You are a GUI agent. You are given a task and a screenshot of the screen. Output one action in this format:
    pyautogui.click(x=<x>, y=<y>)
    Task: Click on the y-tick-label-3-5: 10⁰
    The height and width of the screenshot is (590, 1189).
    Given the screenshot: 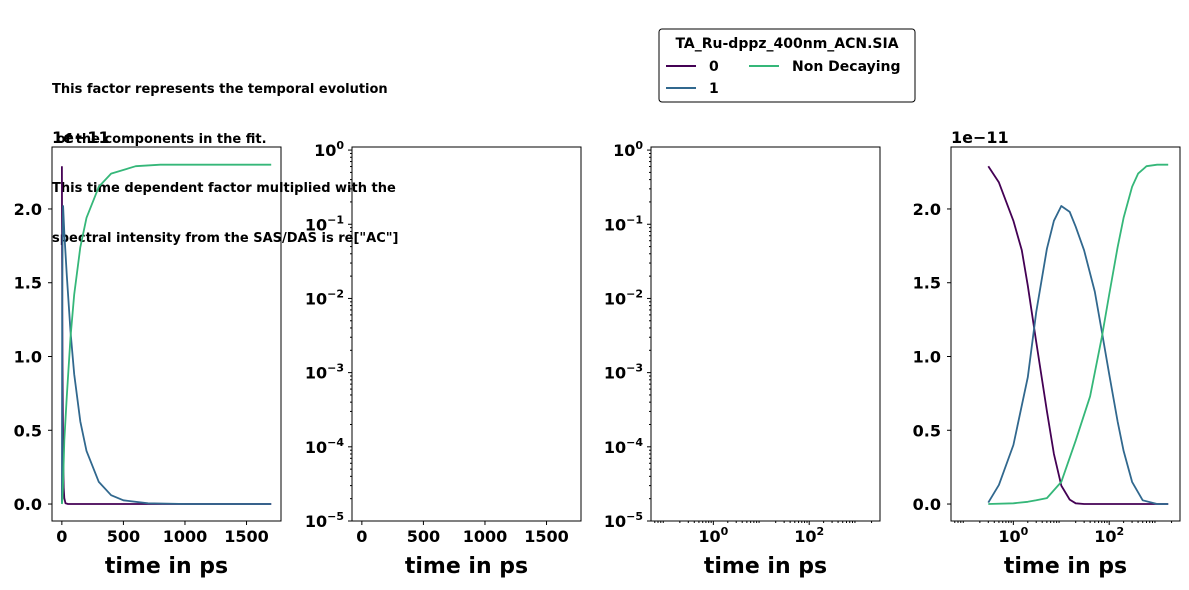 What is the action you would take?
    pyautogui.click(x=628, y=149)
    